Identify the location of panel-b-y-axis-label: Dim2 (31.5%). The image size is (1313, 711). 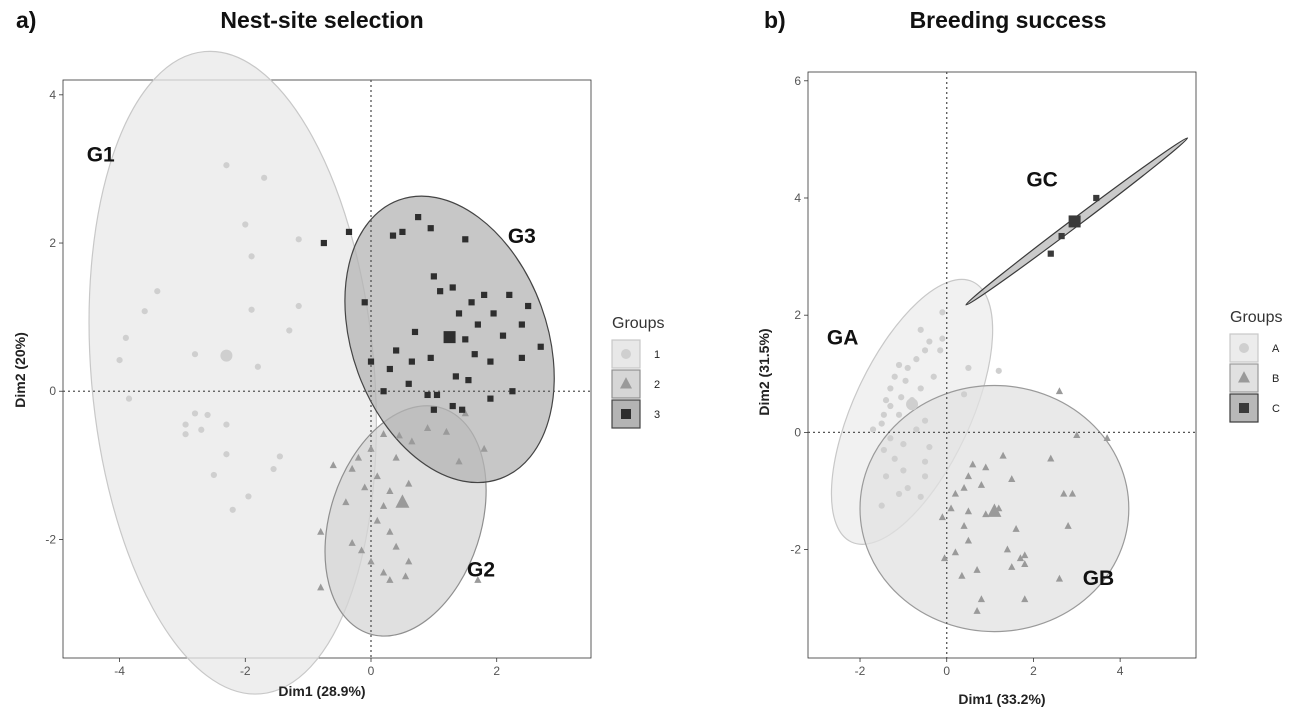
(764, 371).